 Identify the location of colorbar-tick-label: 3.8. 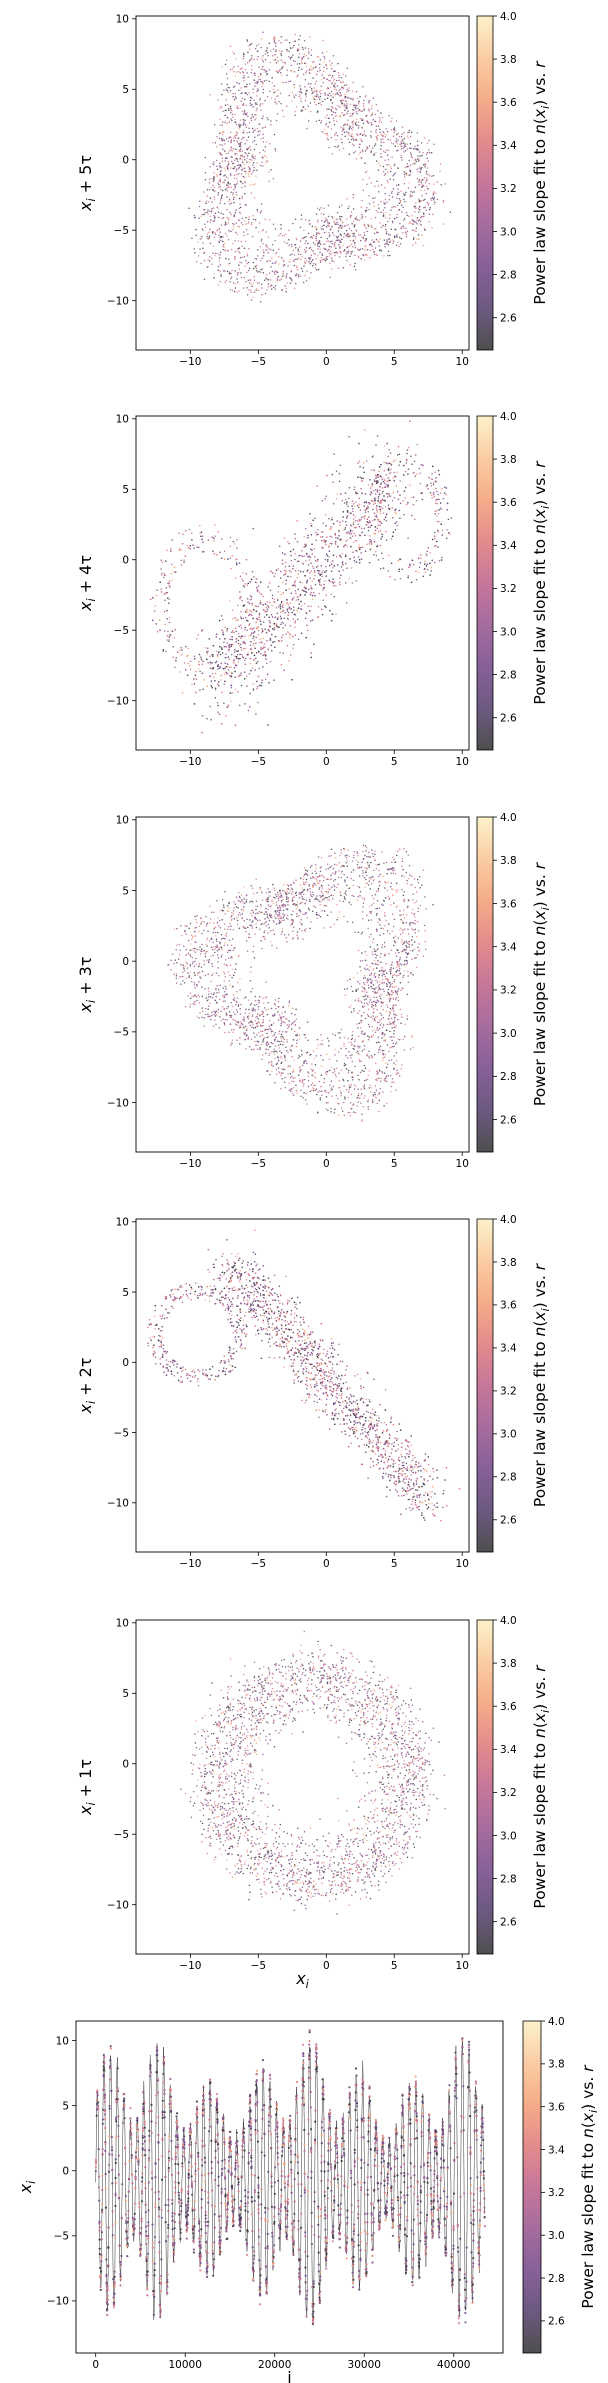
(508, 60).